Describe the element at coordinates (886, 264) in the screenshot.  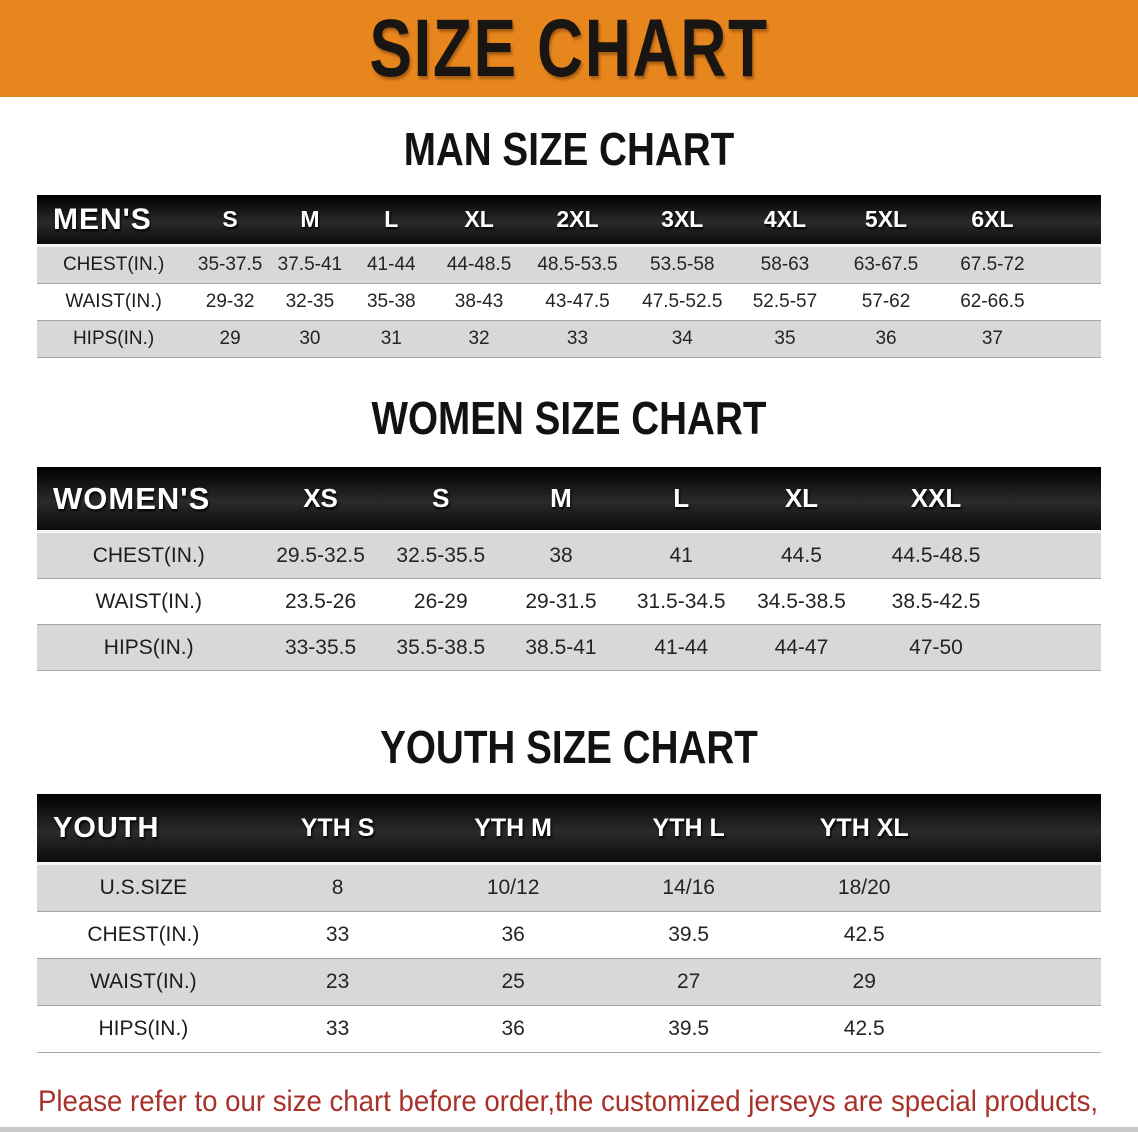
I see `table-cell: 63-67.5` at that location.